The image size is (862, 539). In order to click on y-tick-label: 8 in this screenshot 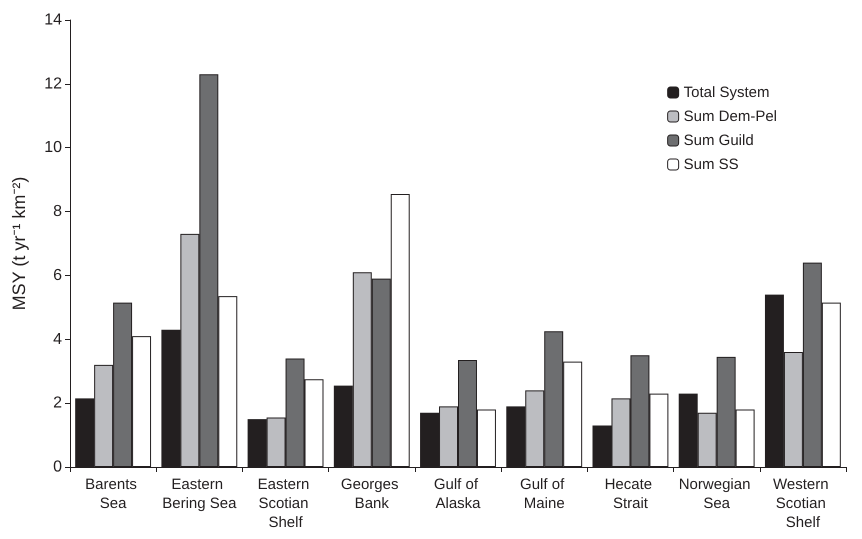, I will do `click(57, 211)`.